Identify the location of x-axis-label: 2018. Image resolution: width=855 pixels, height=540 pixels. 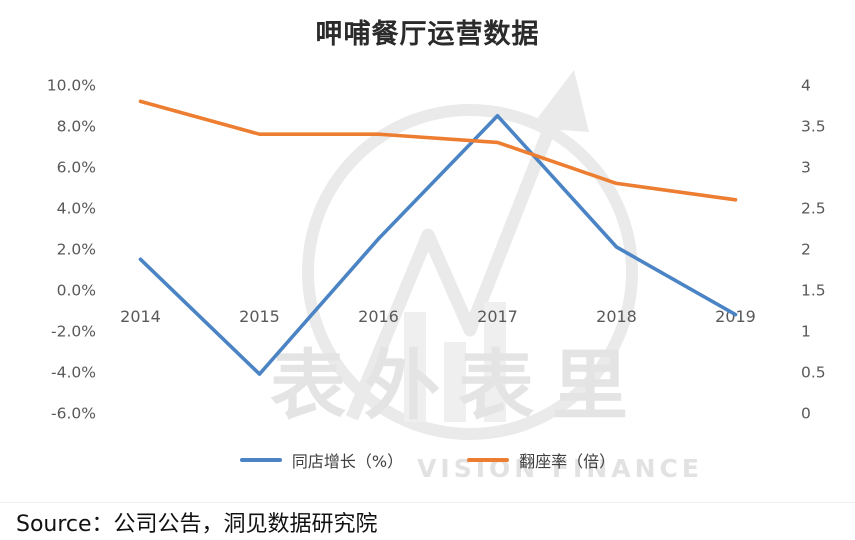
(616, 316).